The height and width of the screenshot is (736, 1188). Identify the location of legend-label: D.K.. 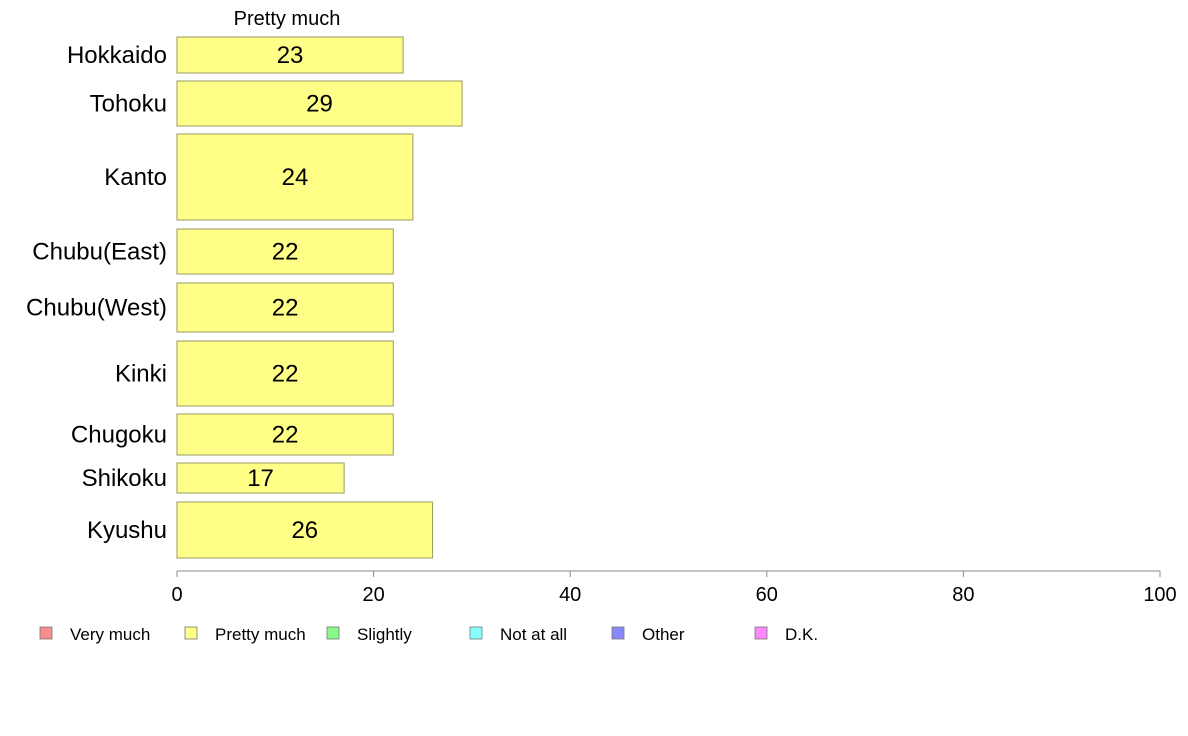
(801, 634).